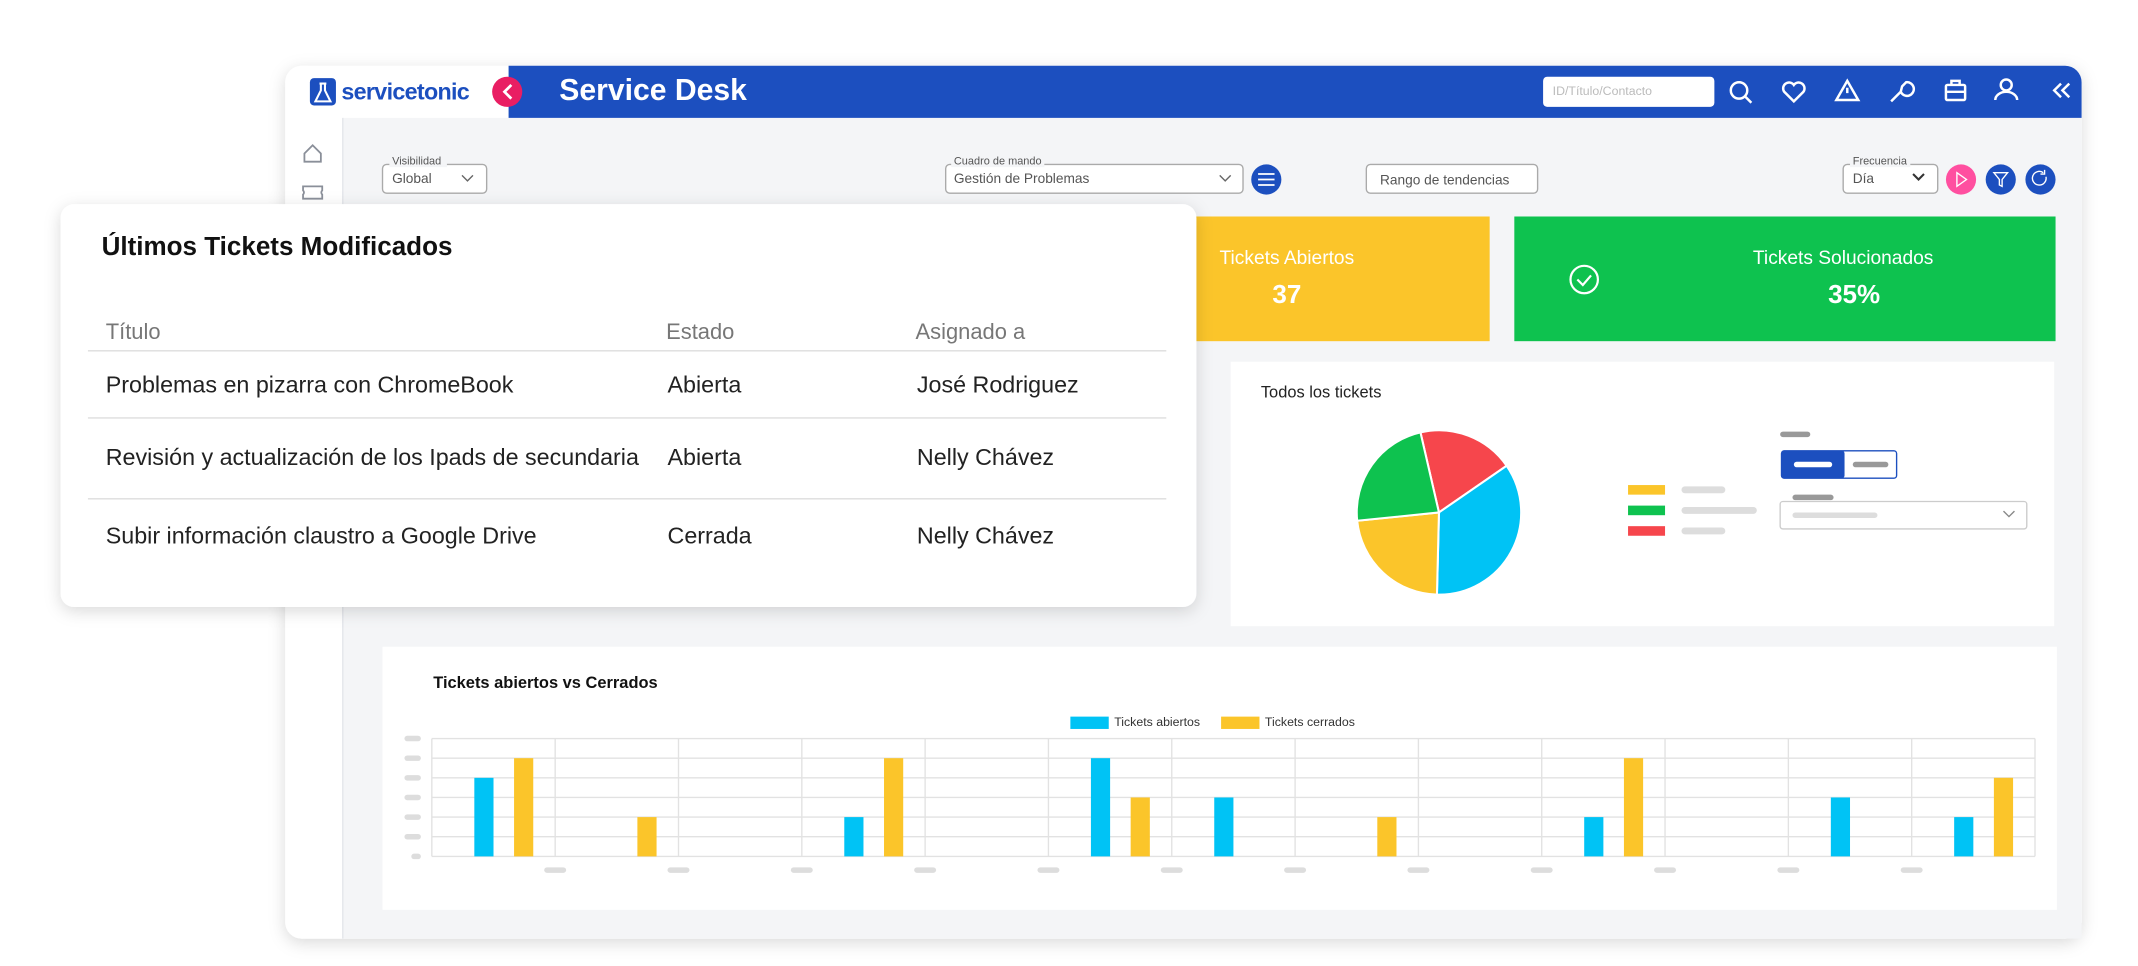  What do you see at coordinates (1287, 258) in the screenshot?
I see `kpi-open-label: Tickets Abiertos` at bounding box center [1287, 258].